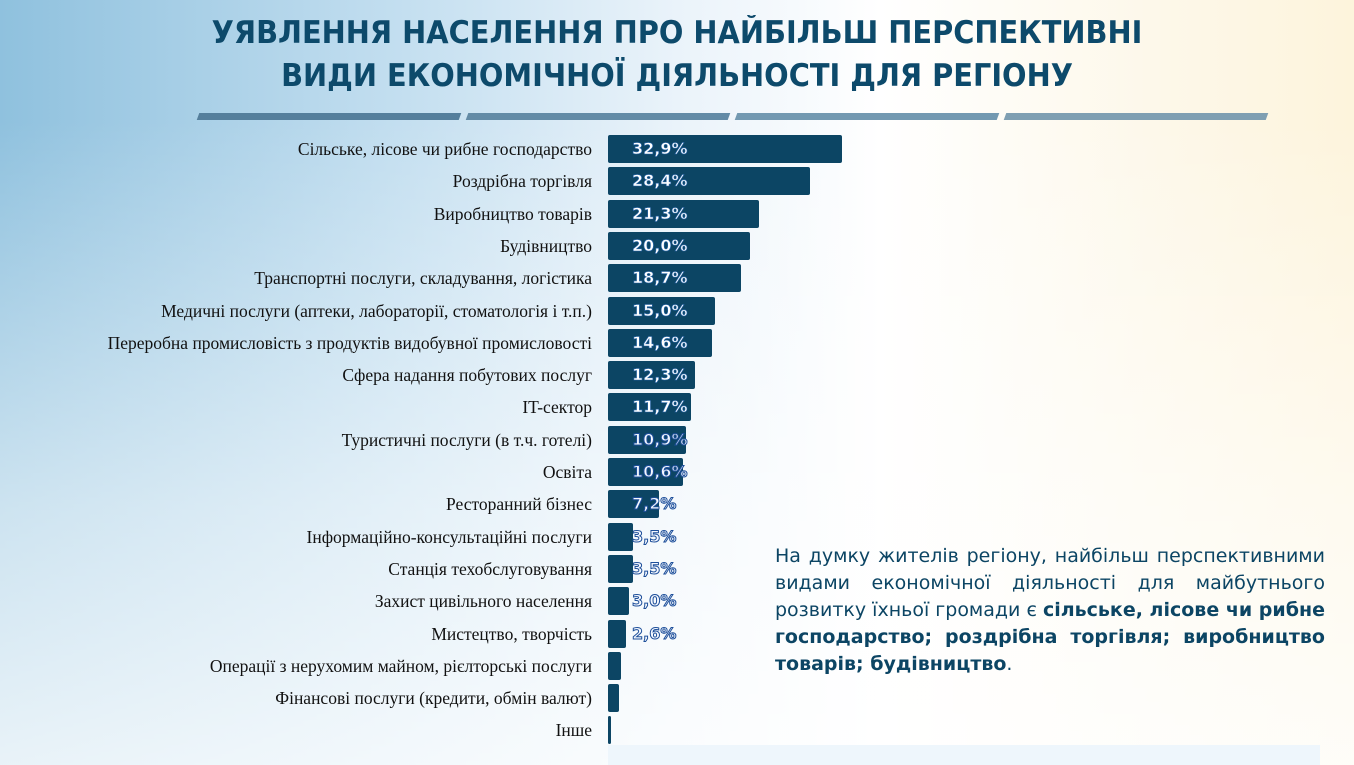 The width and height of the screenshot is (1354, 765). What do you see at coordinates (654, 601) in the screenshot?
I see `data-label: 3,0%` at bounding box center [654, 601].